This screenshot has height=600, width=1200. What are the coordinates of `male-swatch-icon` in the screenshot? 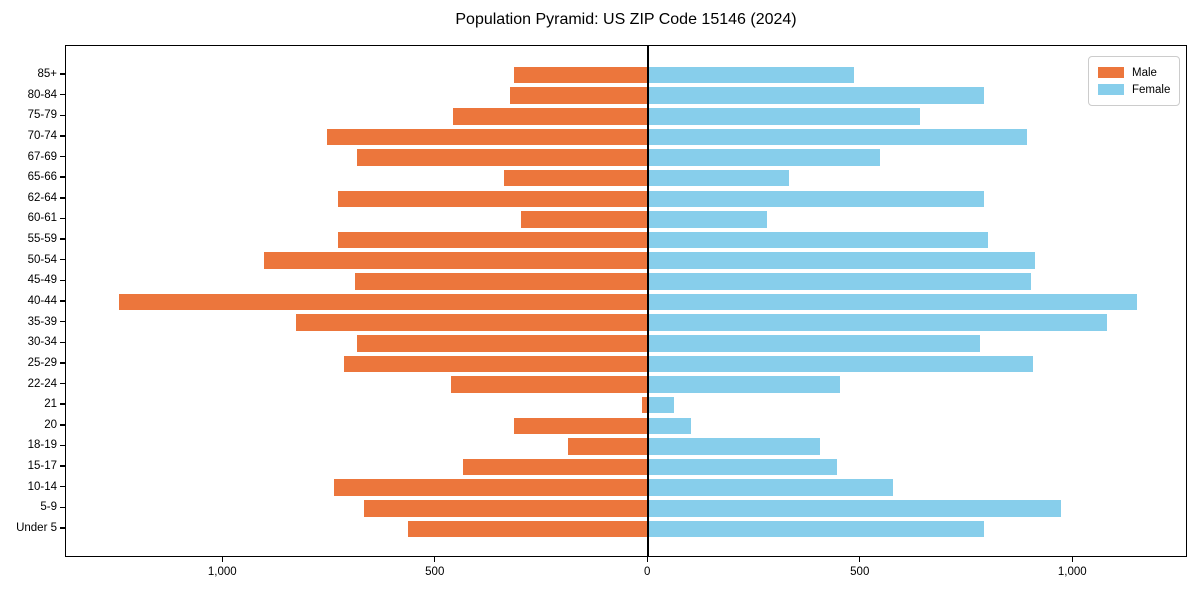 It's located at (1111, 72).